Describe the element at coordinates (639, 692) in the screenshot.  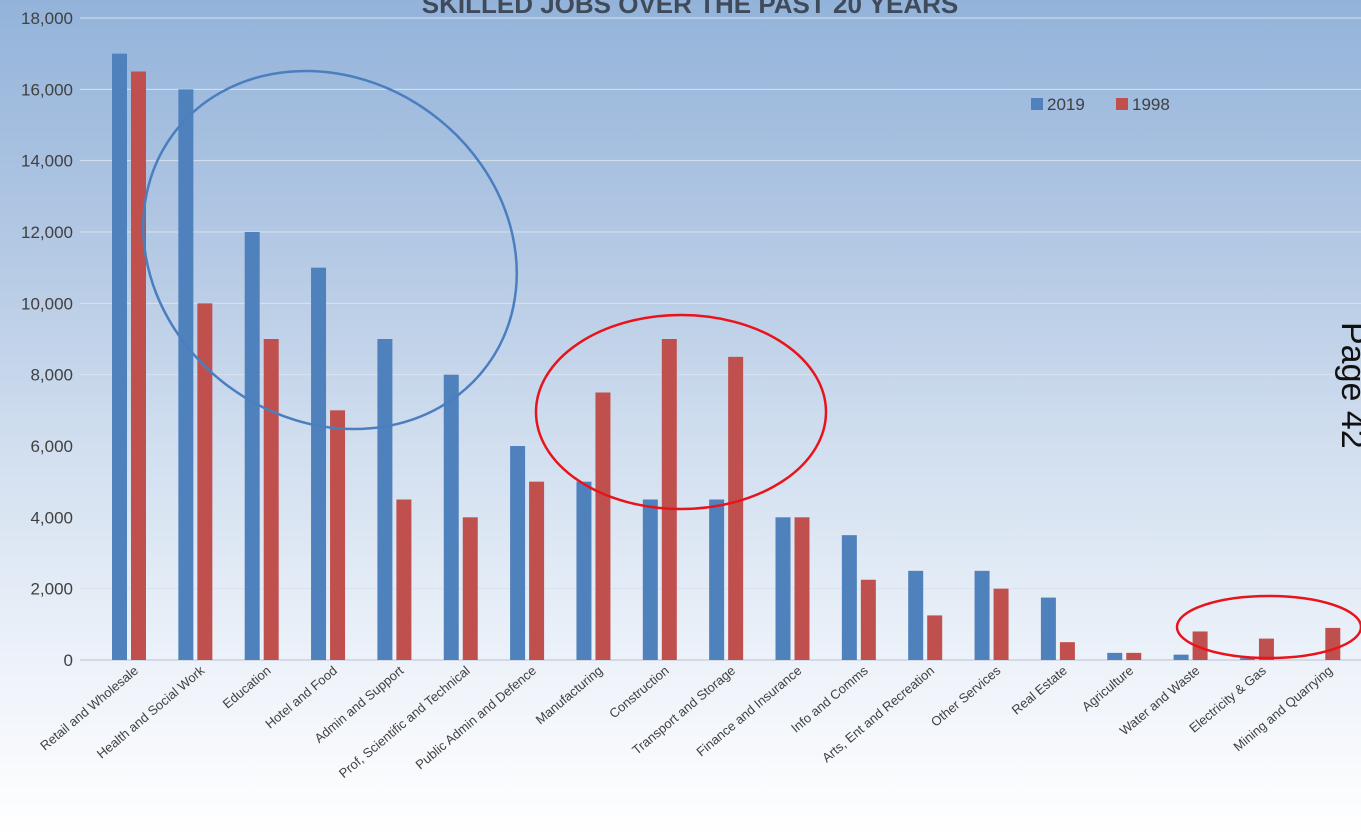
I see `x-tick-label: Construction` at that location.